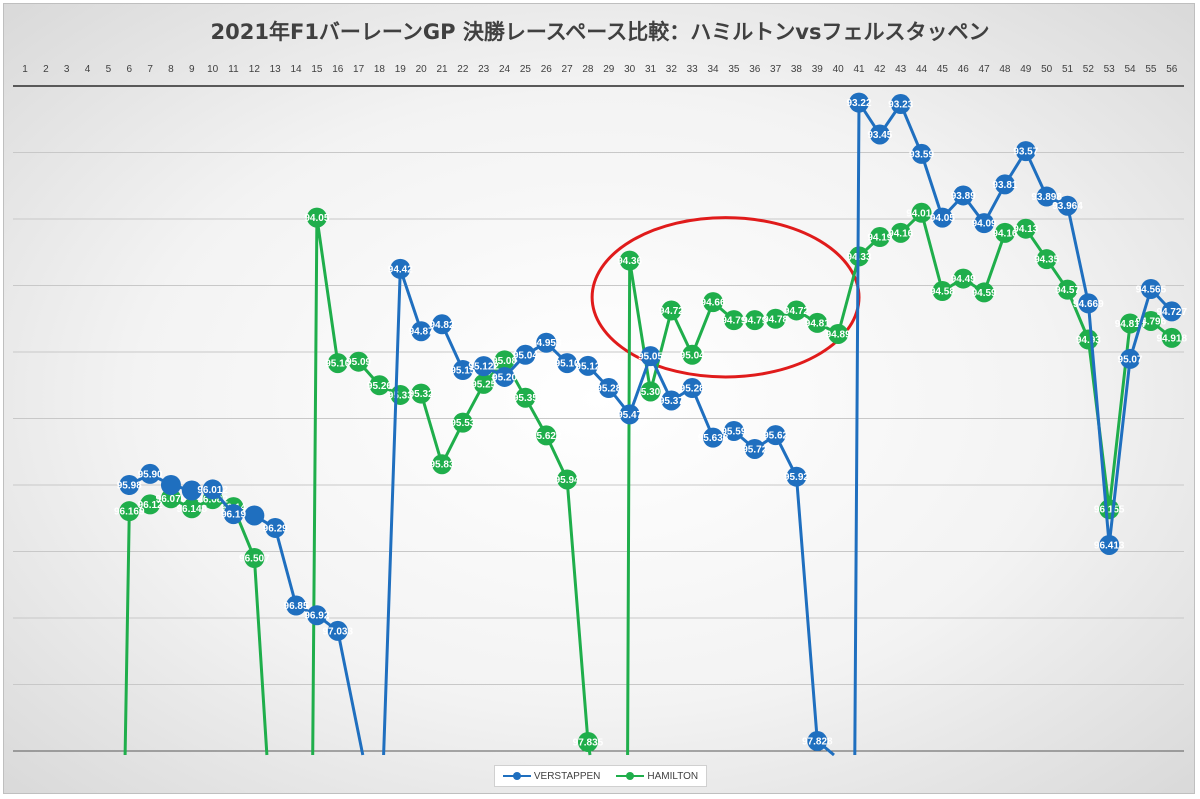 The width and height of the screenshot is (1200, 799). I want to click on data-label-hamilton: 96.076, so click(171, 499).